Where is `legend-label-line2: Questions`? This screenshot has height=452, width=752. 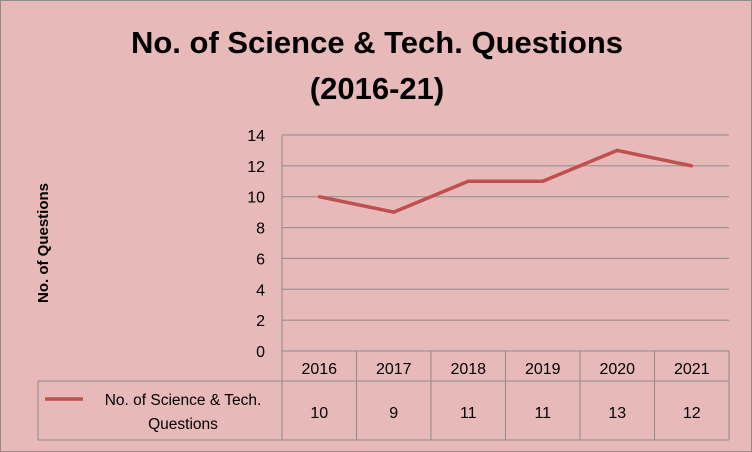 legend-label-line2: Questions is located at coordinates (183, 424).